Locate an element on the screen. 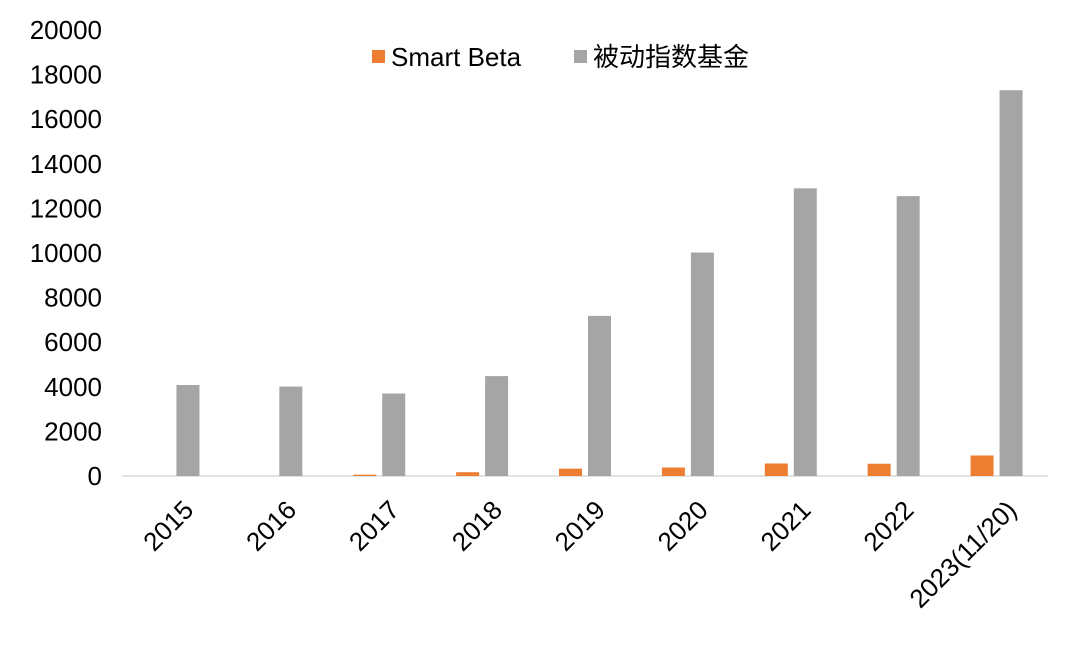 Image resolution: width=1080 pixels, height=667 pixels. y-tick-label: 4000 is located at coordinates (73, 387).